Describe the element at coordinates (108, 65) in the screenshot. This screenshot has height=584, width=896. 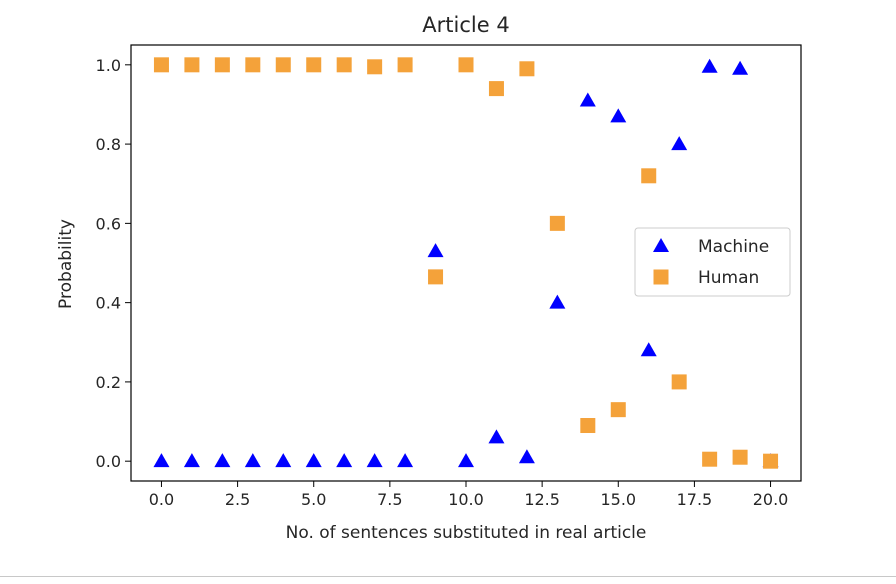
I see `y-tick-label: 1.0` at that location.